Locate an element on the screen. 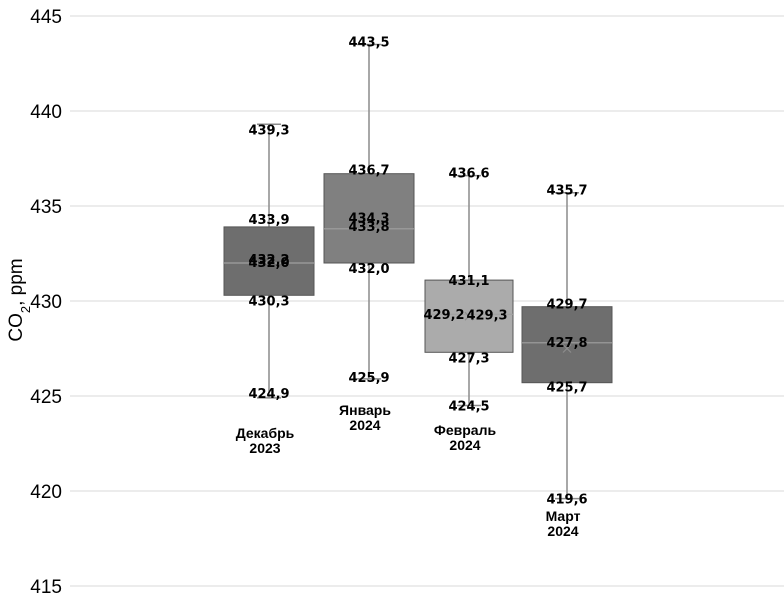  box-3-median-label: 429,3 is located at coordinates (486, 315).